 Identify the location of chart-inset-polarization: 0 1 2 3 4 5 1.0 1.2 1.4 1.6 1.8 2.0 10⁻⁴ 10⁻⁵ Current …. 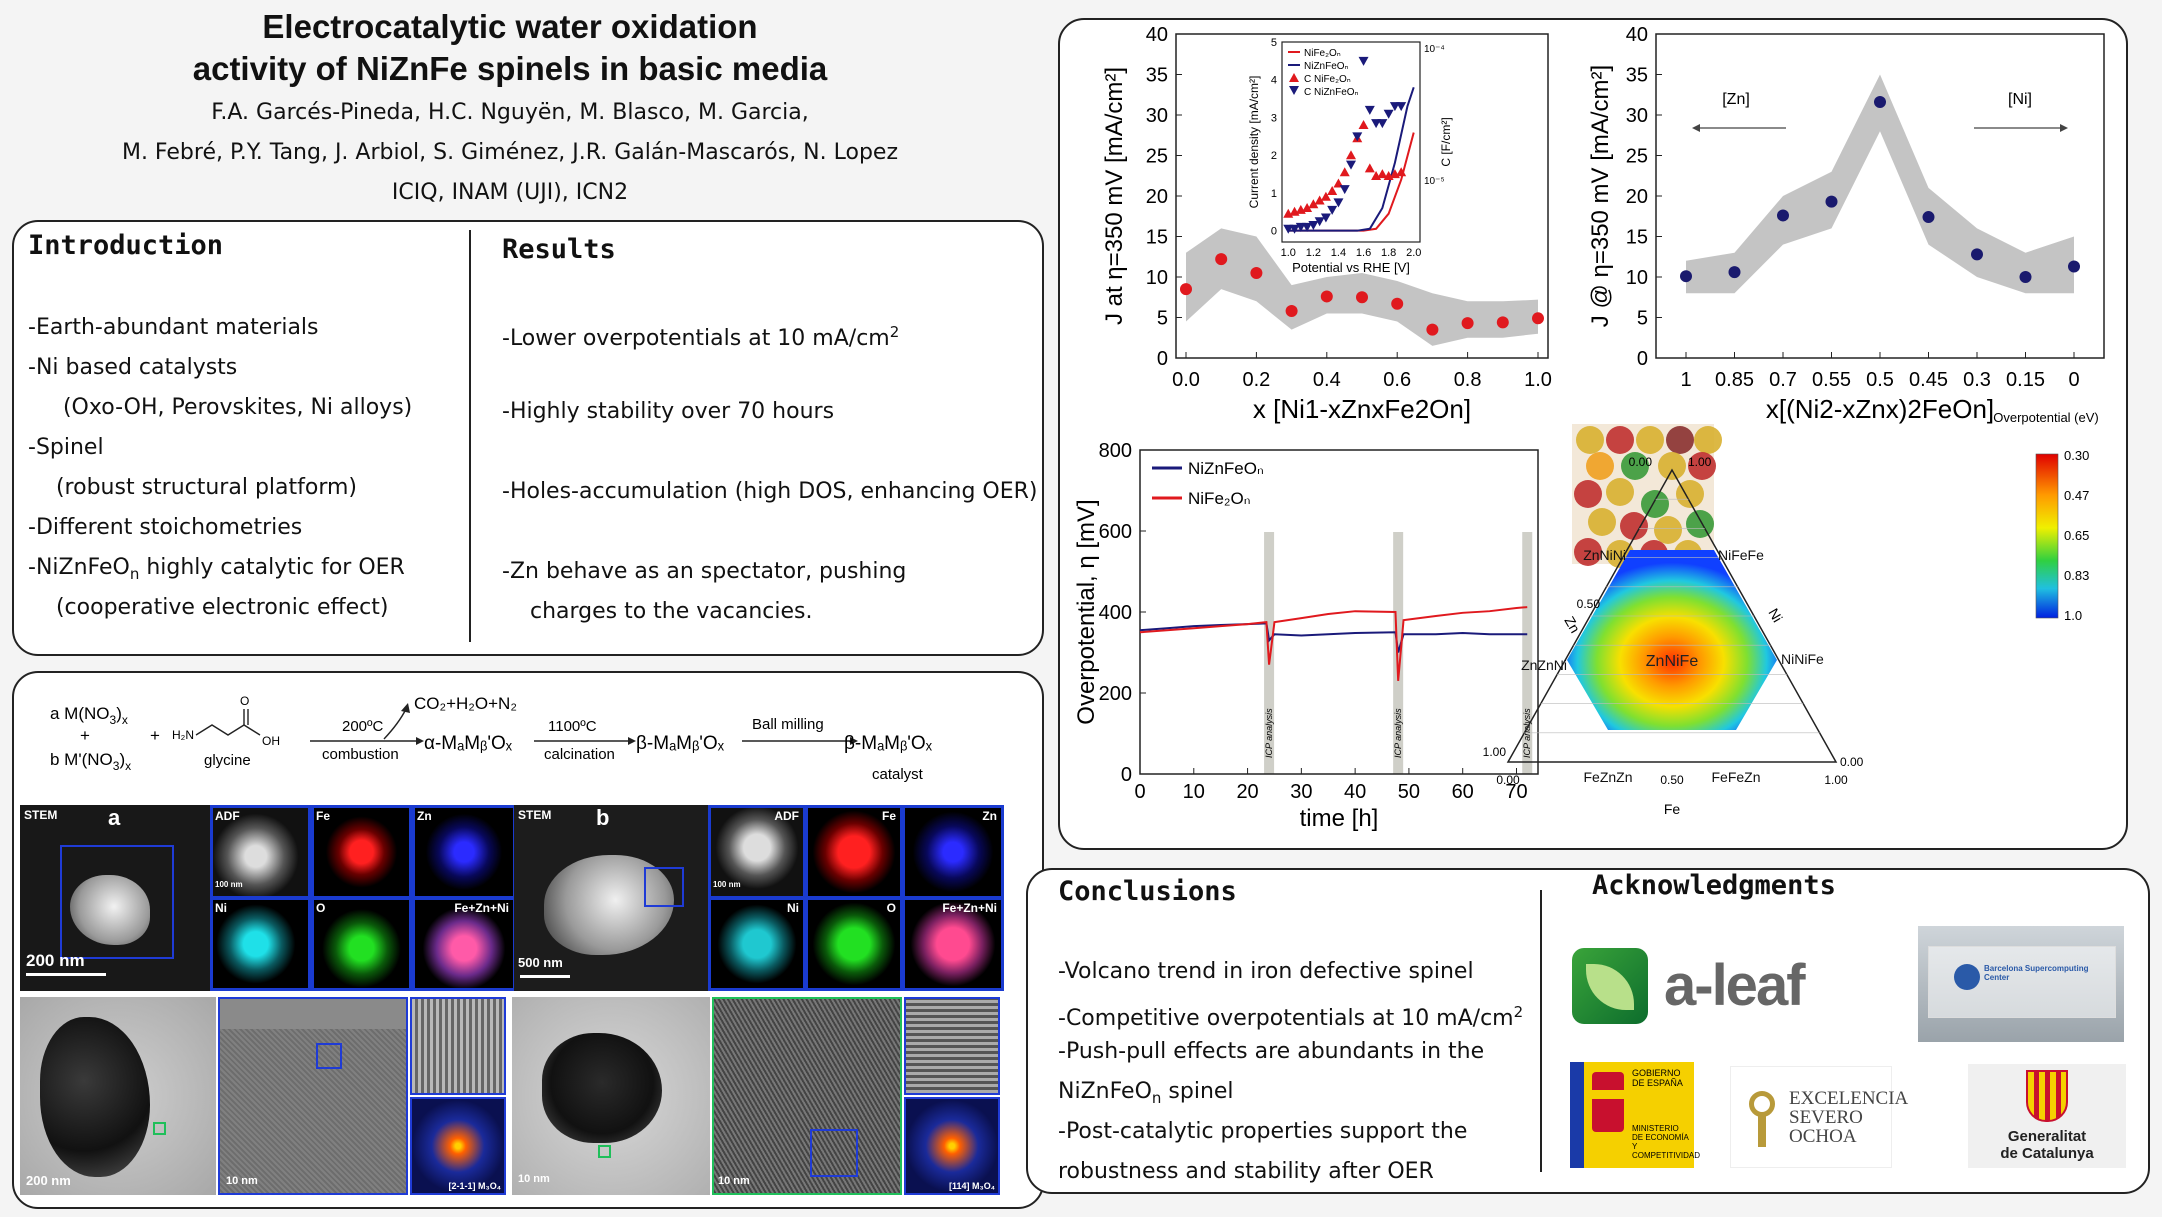
(1350, 156).